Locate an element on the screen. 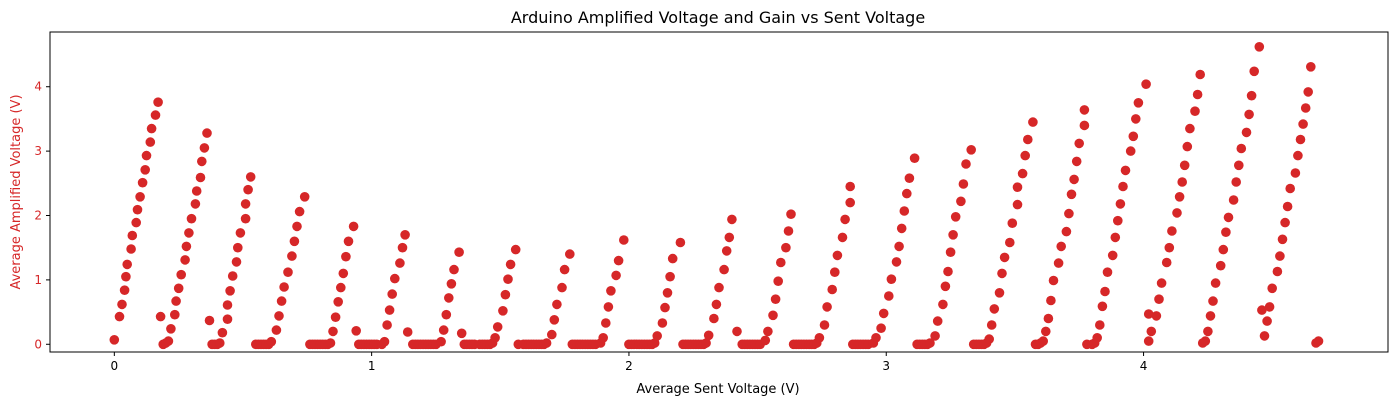 This screenshot has width=1398, height=405. y-tick-label: 3 is located at coordinates (38, 151).